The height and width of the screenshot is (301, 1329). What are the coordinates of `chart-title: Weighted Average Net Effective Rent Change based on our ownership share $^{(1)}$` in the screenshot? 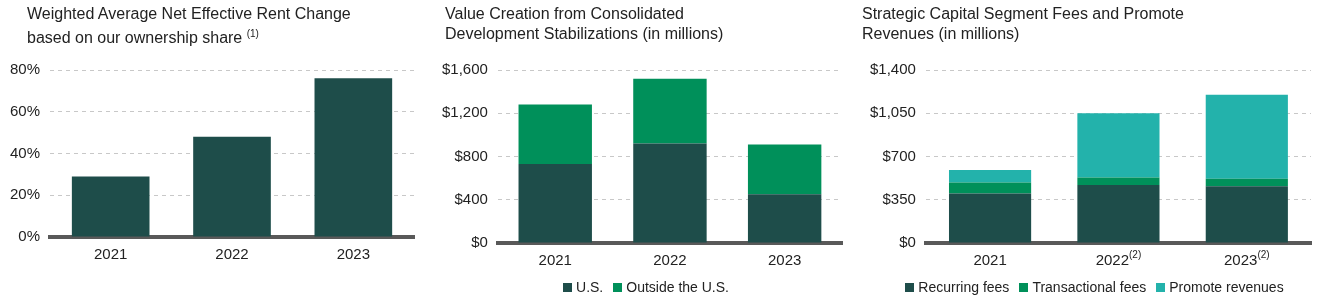 It's located at (189, 26).